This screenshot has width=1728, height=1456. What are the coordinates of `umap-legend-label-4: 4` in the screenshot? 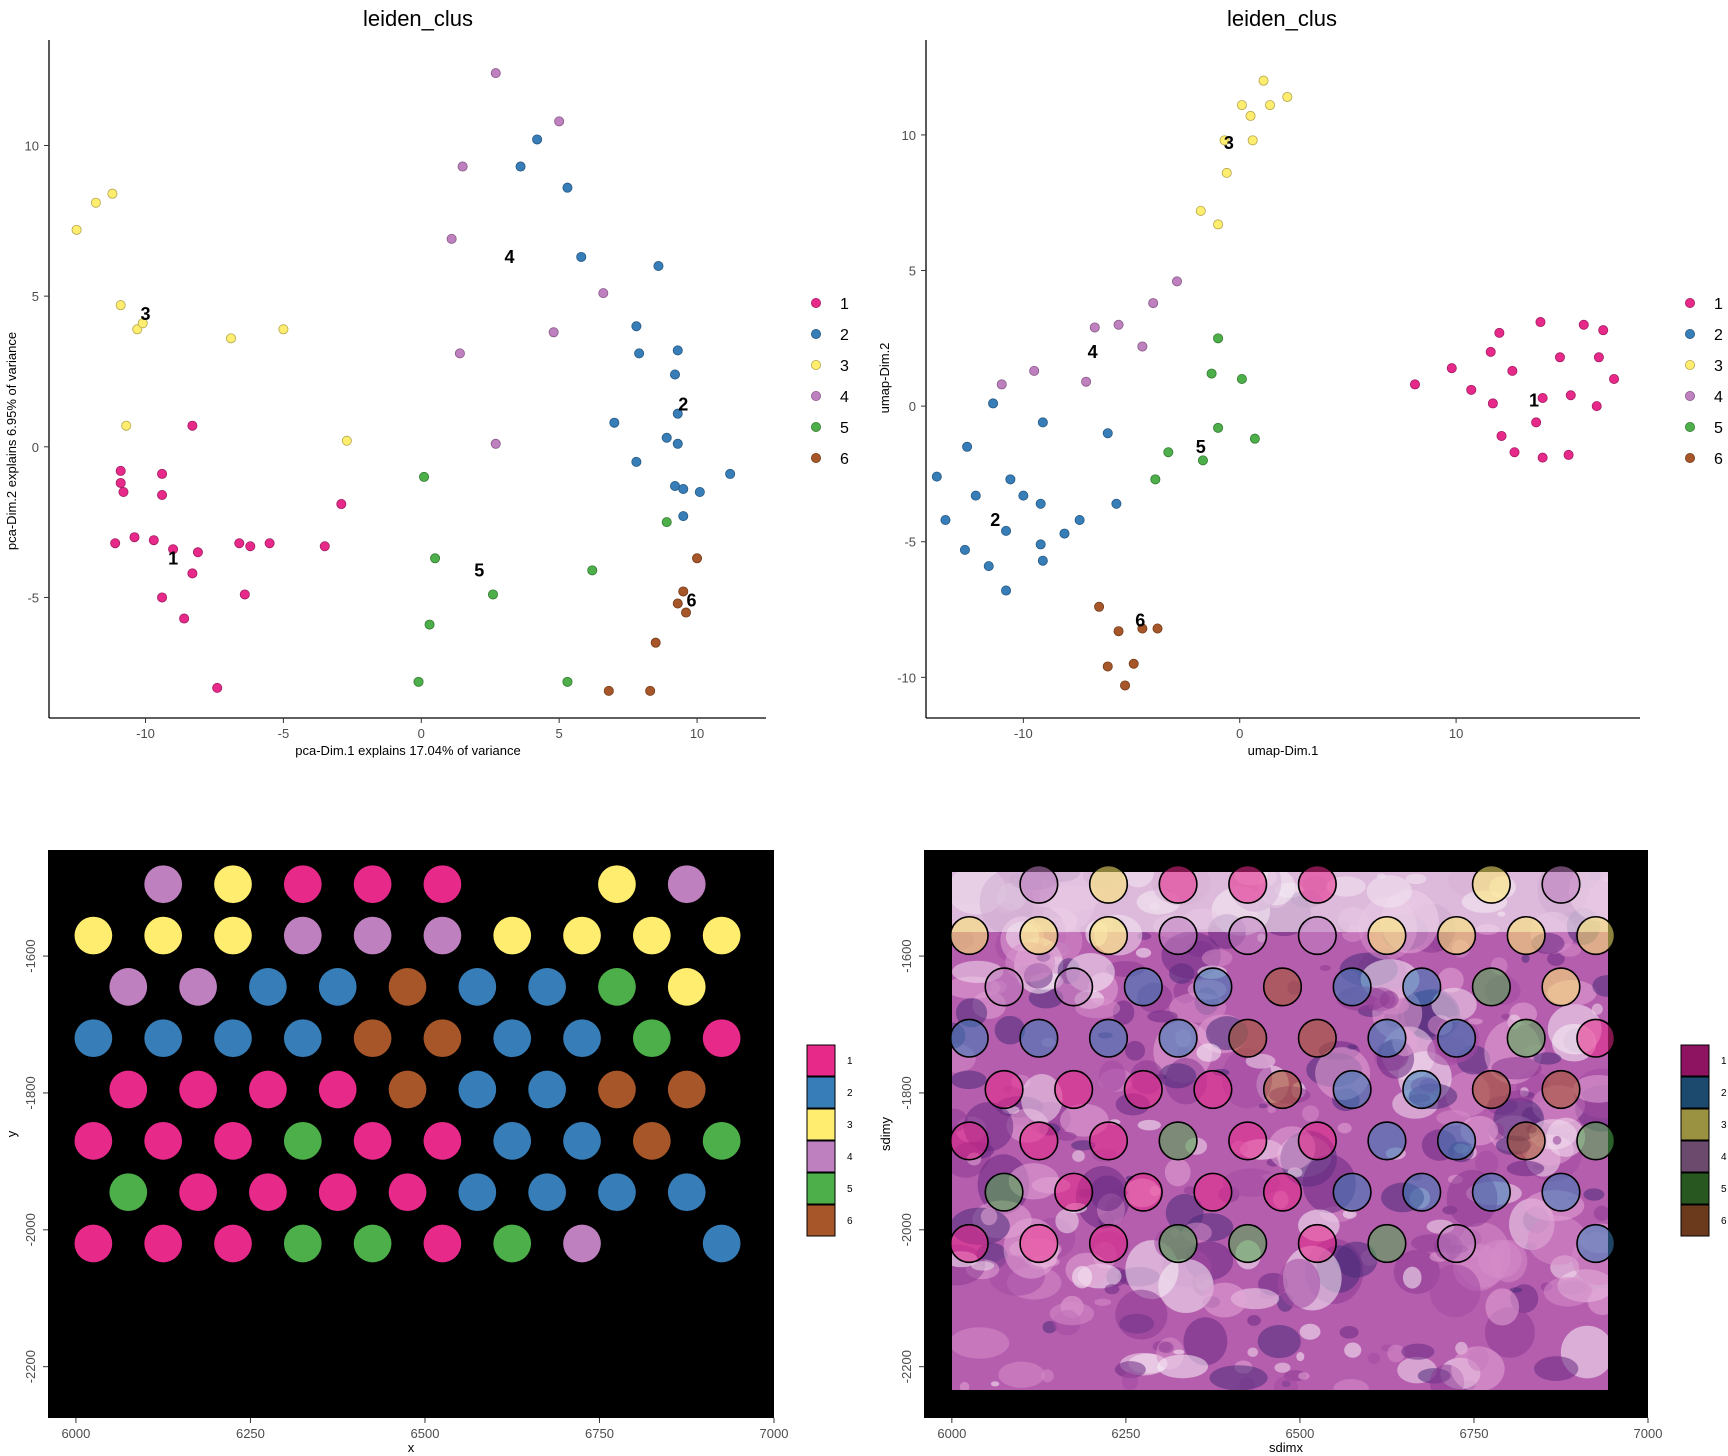 It's located at (1718, 397).